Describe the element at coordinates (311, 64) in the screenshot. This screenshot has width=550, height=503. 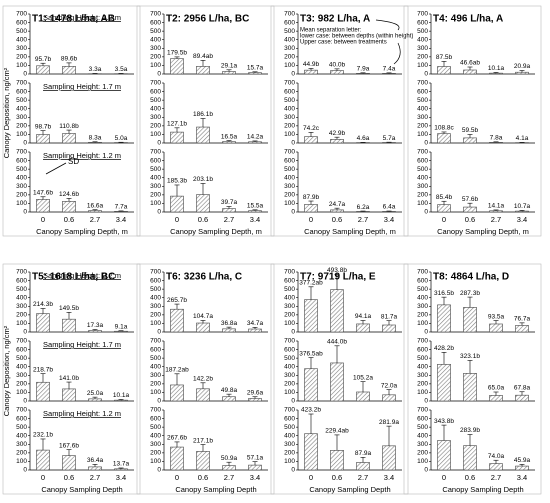
I see `value-label: 44.9b` at that location.